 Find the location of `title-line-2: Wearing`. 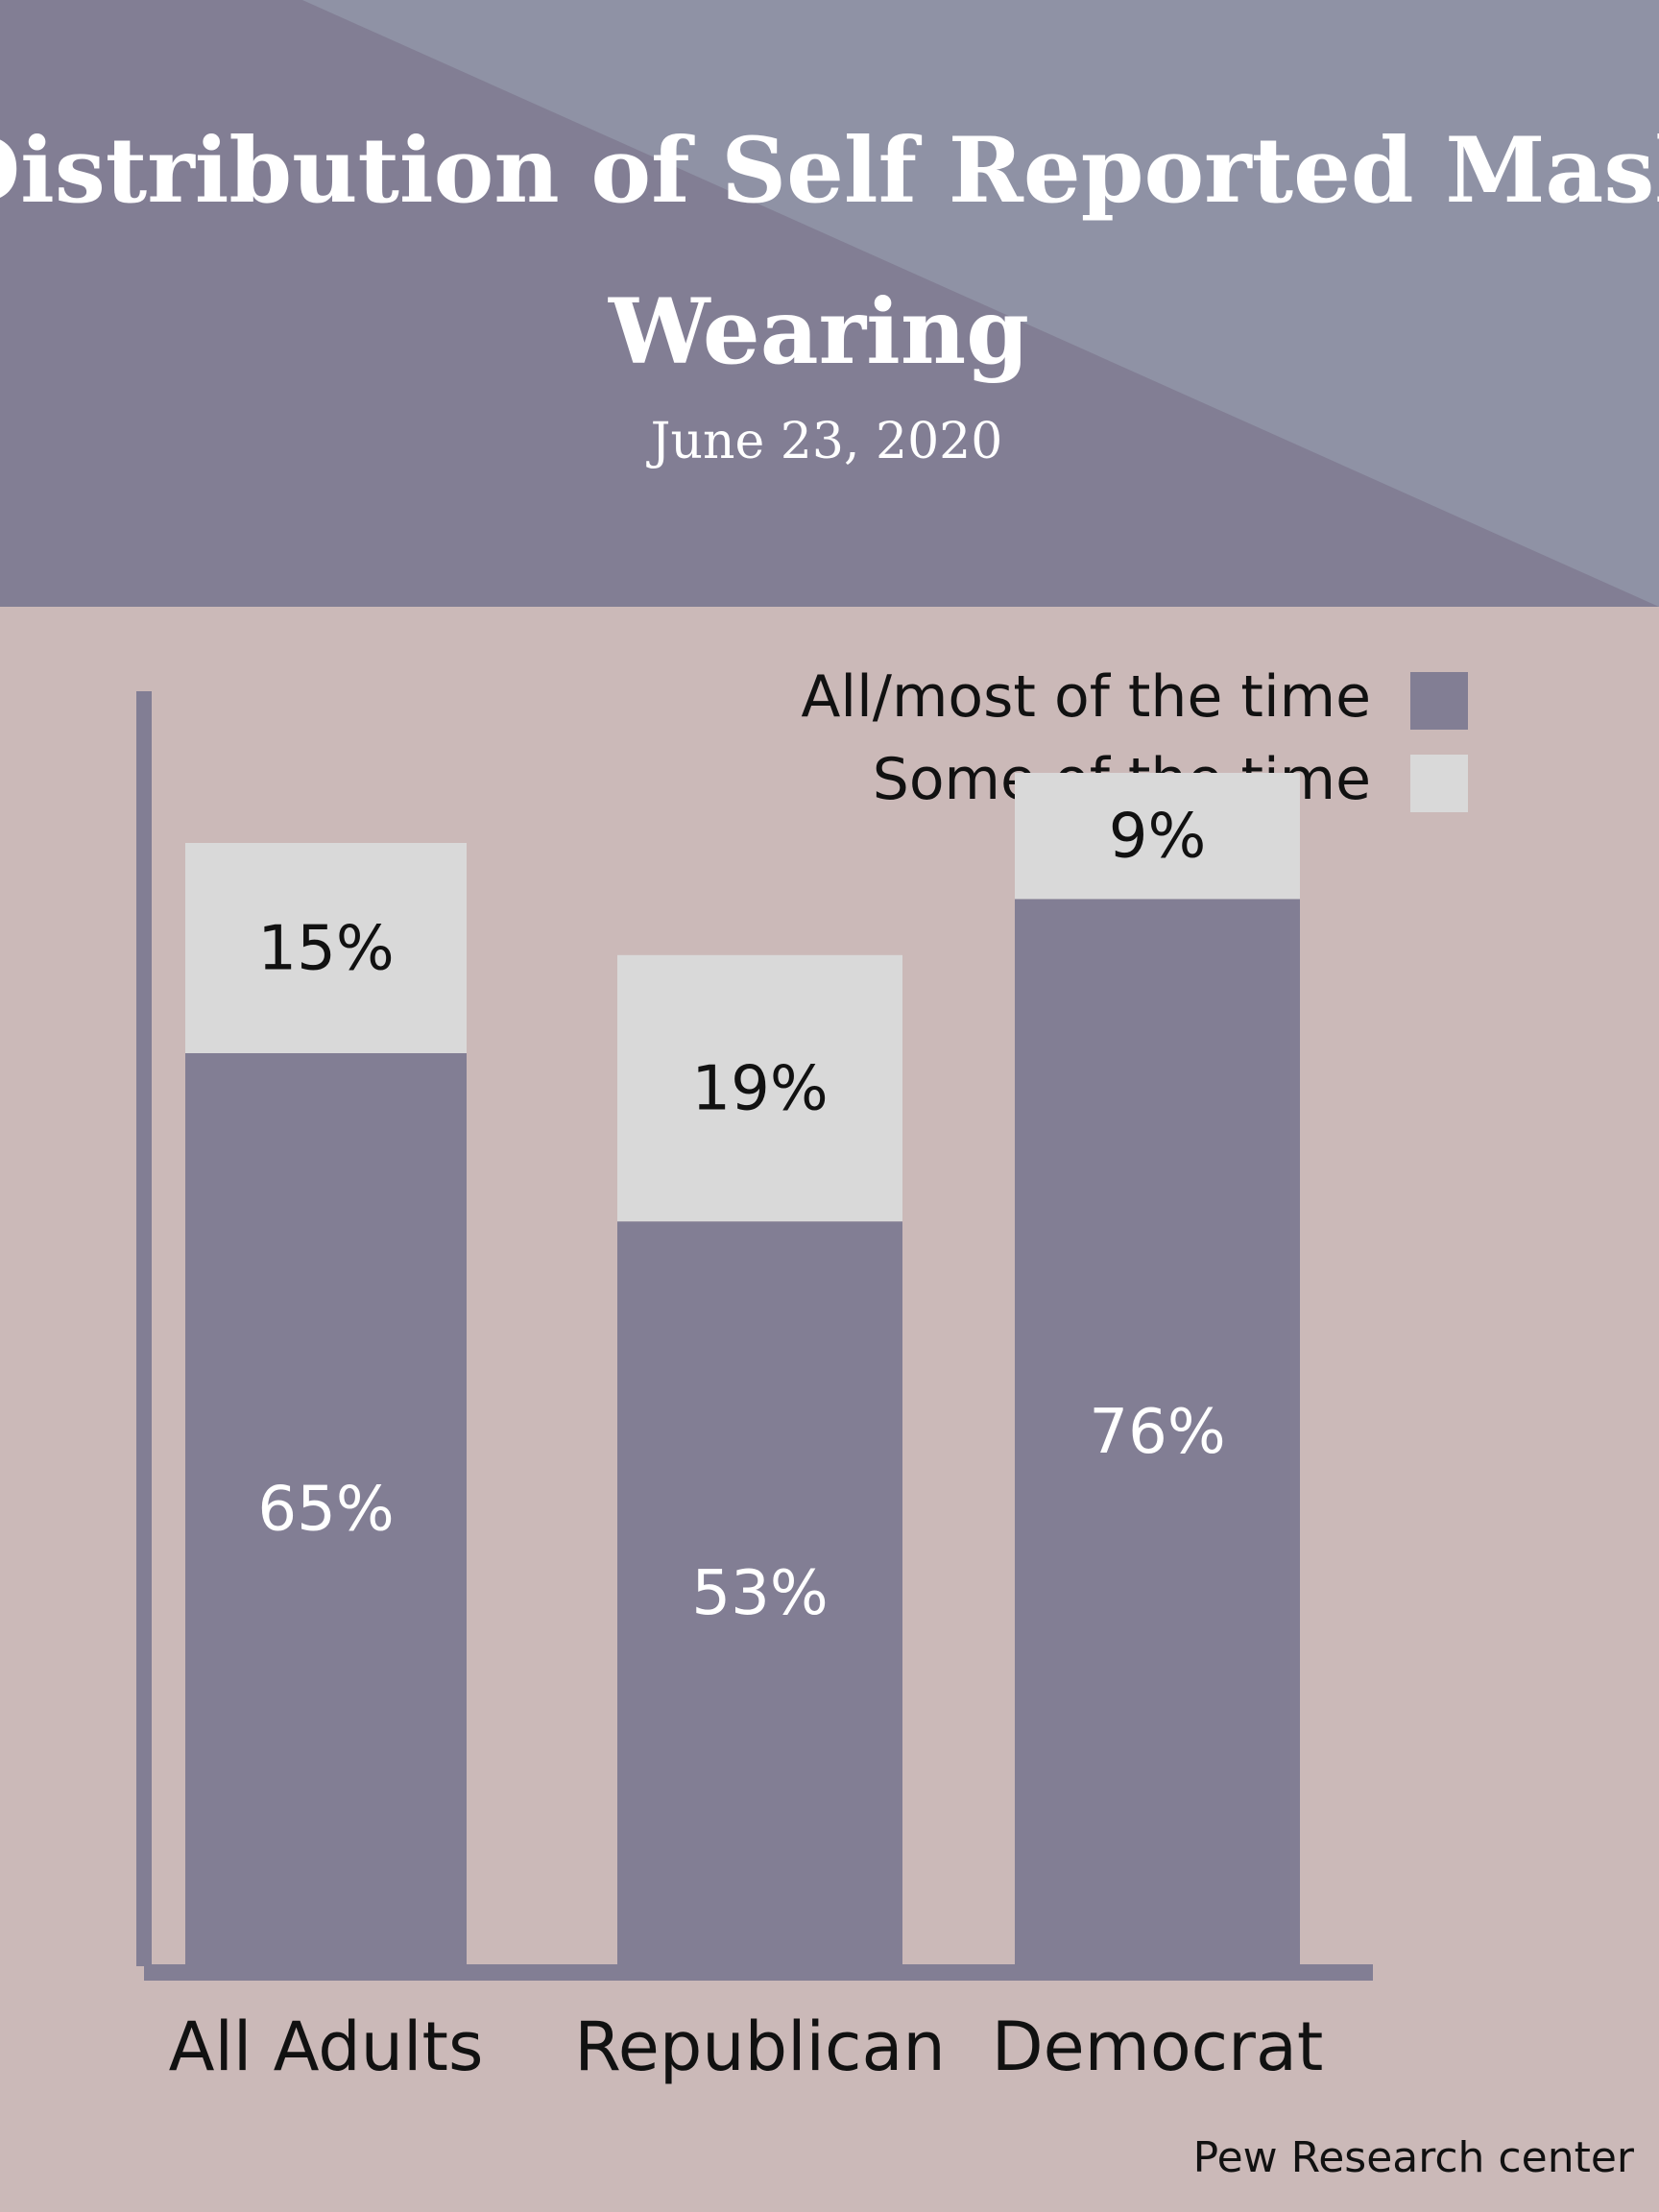

title-line-2: Wearing is located at coordinates (818, 332).